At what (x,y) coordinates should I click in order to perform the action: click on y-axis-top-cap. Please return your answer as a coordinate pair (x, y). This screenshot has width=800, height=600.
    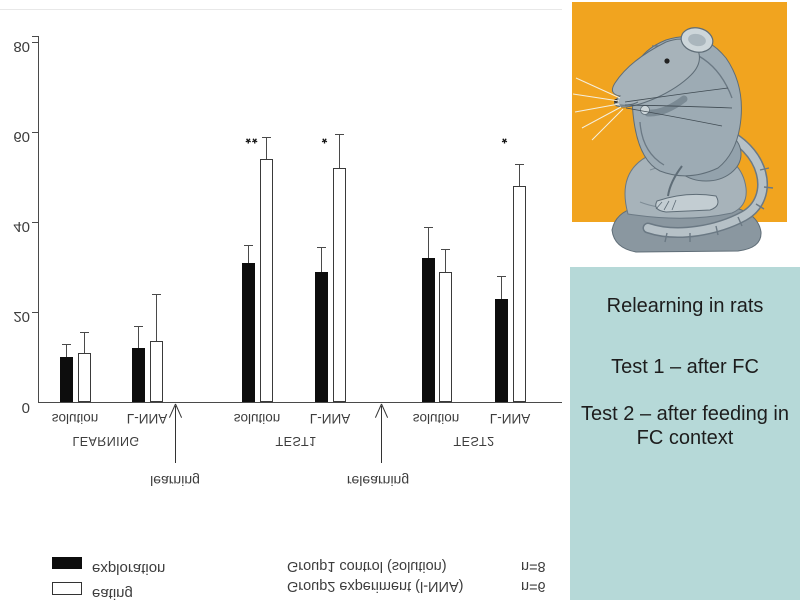
    Looking at the image, I should click on (35, 36).